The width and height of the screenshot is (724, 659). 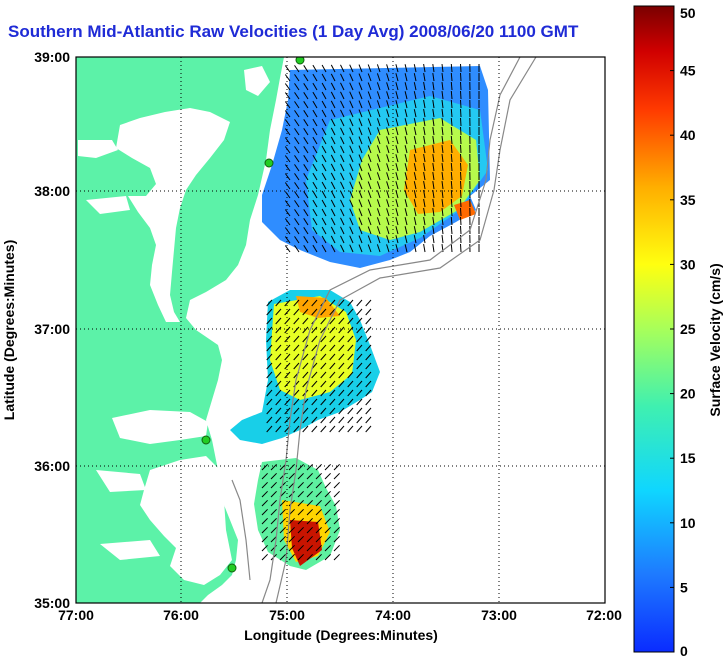 I want to click on colorbar-tick-label: 50, so click(x=688, y=13).